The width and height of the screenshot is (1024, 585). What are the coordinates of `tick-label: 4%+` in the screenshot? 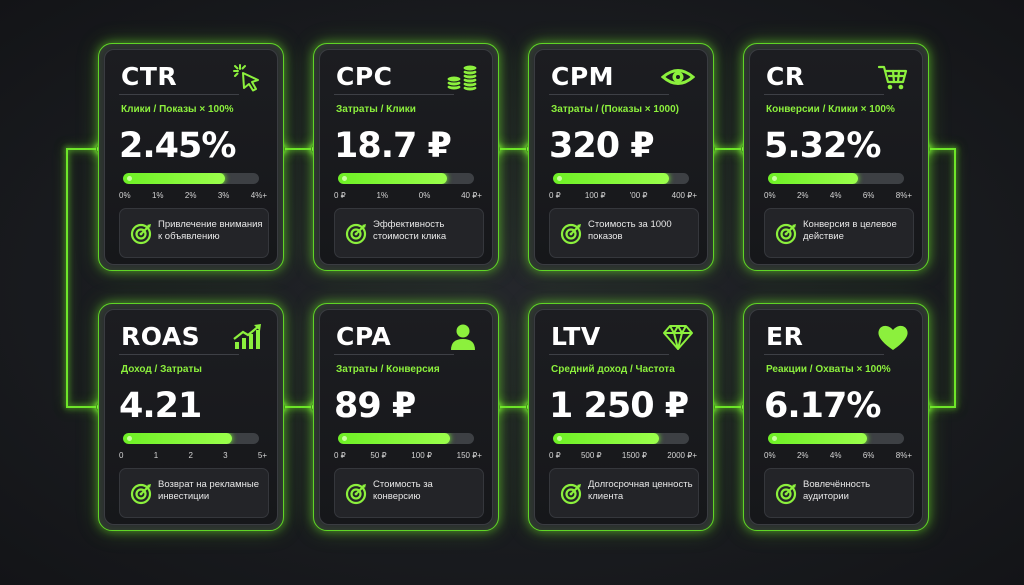 It's located at (258, 195).